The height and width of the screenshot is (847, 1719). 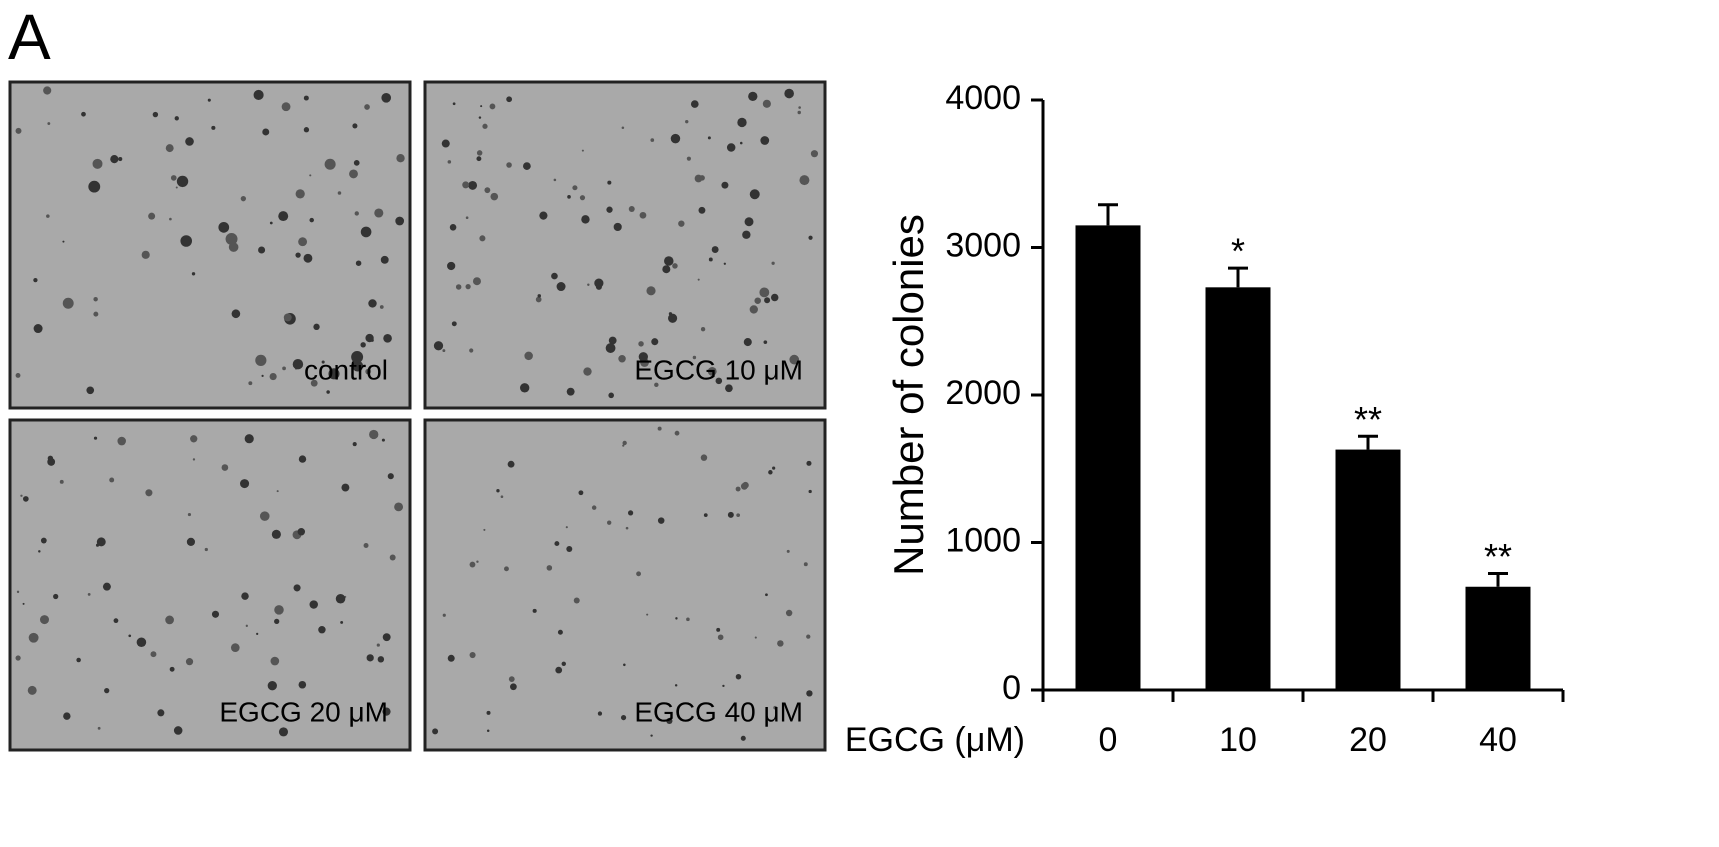 What do you see at coordinates (1498, 740) in the screenshot?
I see `x-tick-label: 40` at bounding box center [1498, 740].